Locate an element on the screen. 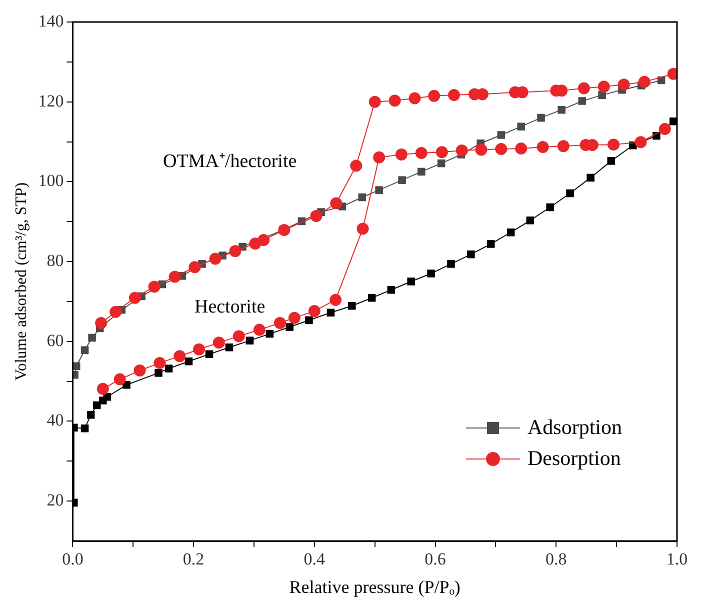 The width and height of the screenshot is (707, 611). x-axis-title: Relative pressure (P/Pₒ) is located at coordinates (374, 586).